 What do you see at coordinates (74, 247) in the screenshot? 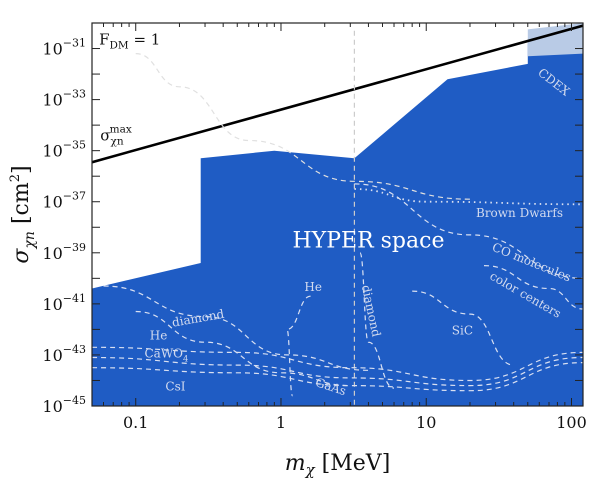
I see `y-tick-exponent: −39` at bounding box center [74, 247].